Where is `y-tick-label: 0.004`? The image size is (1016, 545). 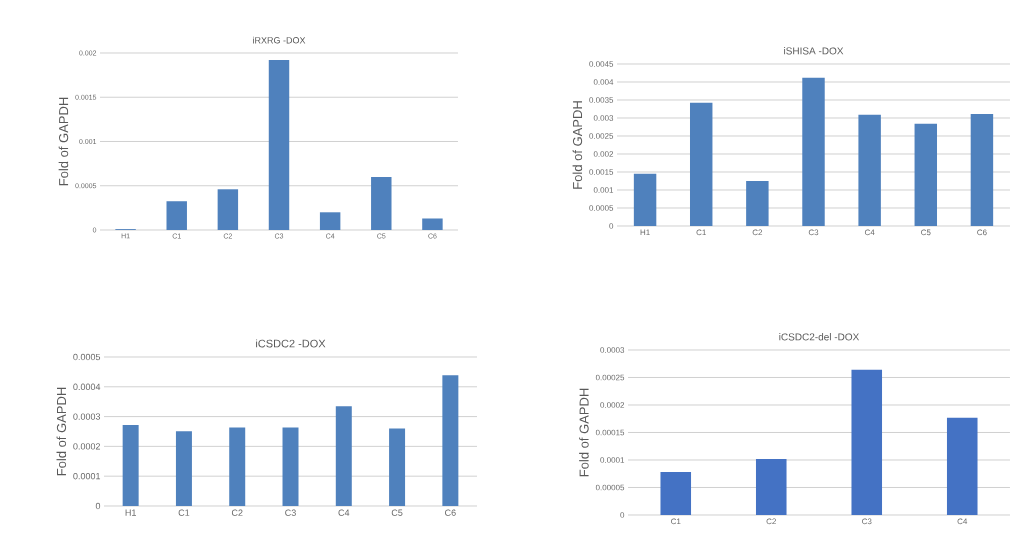
y-tick-label: 0.004 is located at coordinates (603, 82).